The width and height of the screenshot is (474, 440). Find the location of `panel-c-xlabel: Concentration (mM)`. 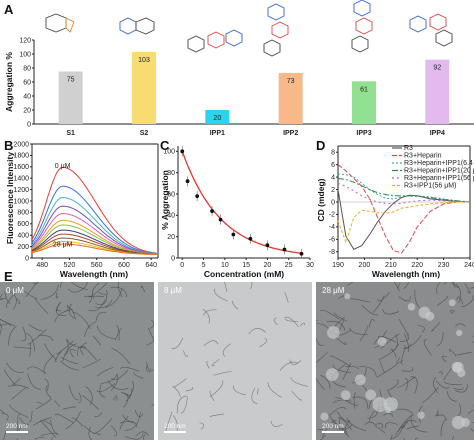

panel-c-xlabel: Concentration (mM) is located at coordinates (244, 274).